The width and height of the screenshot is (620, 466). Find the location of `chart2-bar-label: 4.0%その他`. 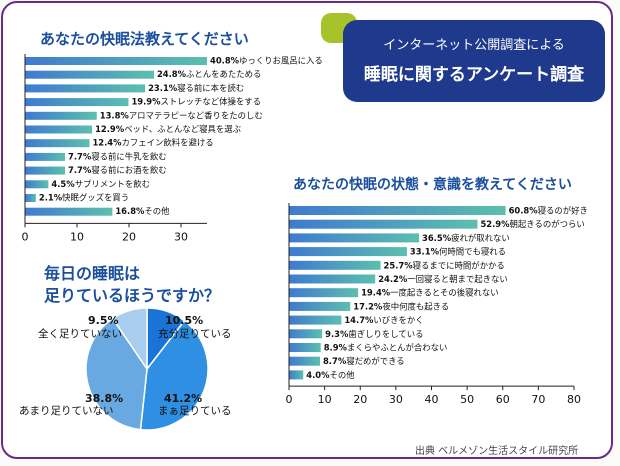

chart2-bar-label: 4.0%その他 is located at coordinates (330, 375).